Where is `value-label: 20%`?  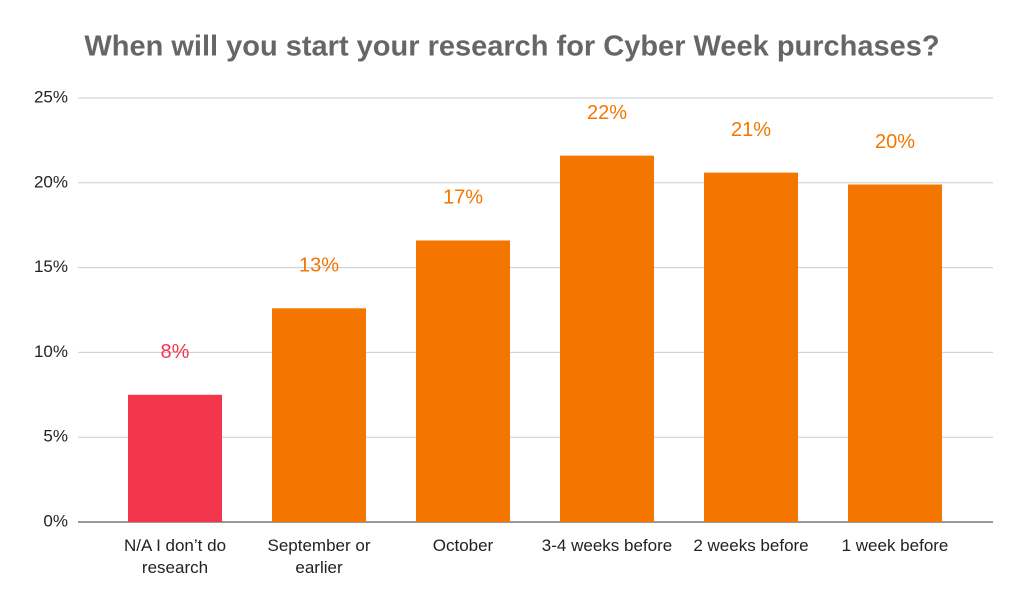 value-label: 20% is located at coordinates (895, 142).